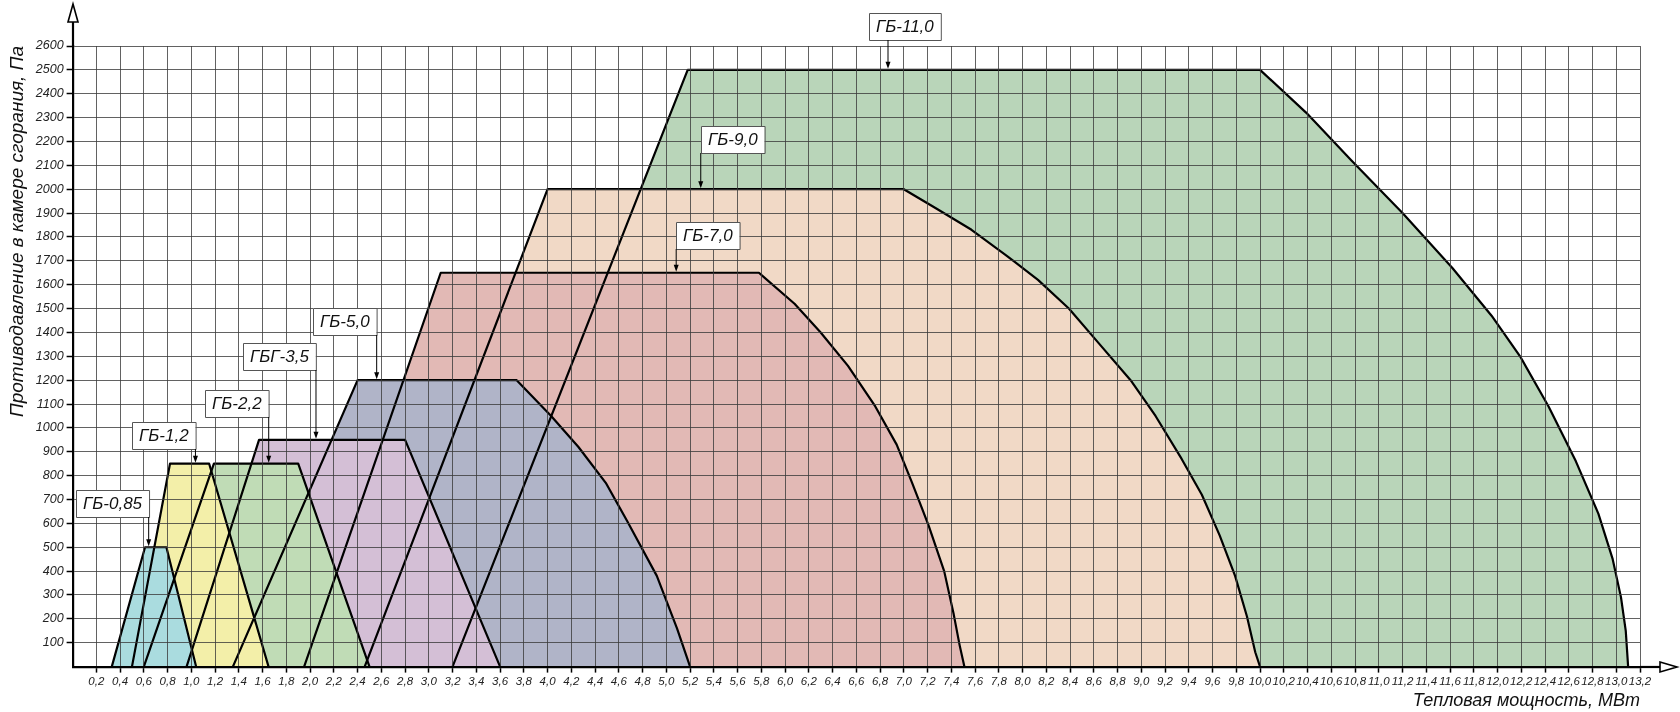 The width and height of the screenshot is (1680, 712). I want to click on y-tick-label: 600, so click(53, 522).